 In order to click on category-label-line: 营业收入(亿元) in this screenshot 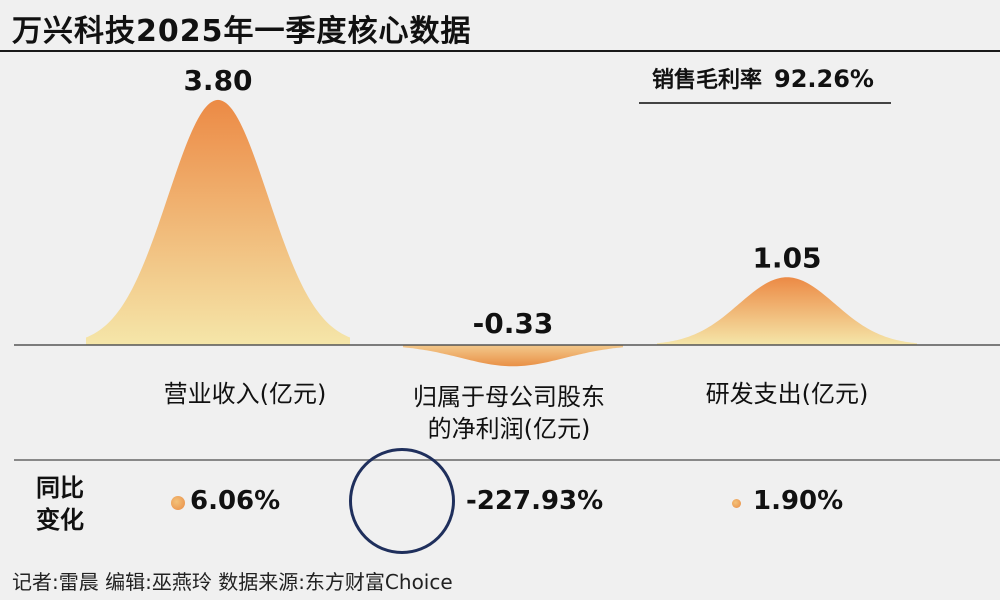, I will do `click(245, 394)`.